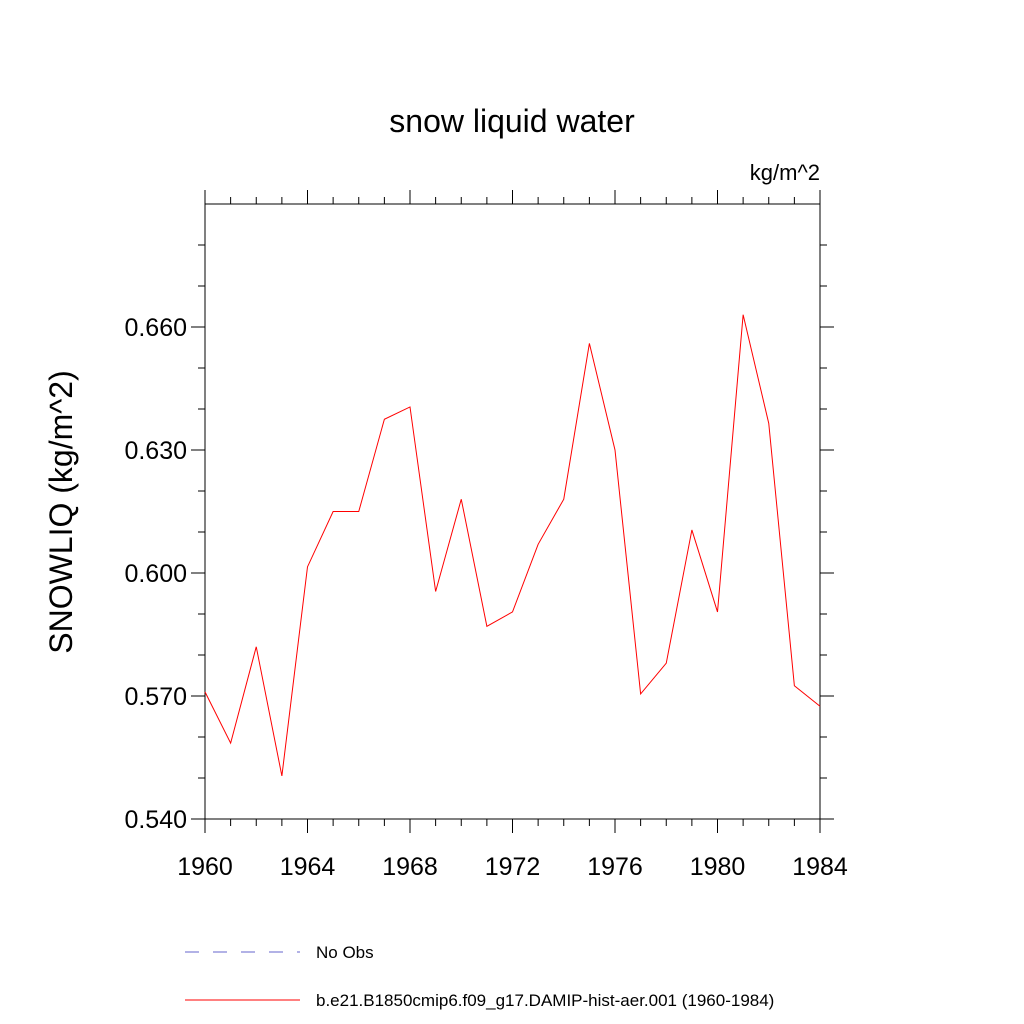  I want to click on x-tick-label: 1976, so click(615, 867).